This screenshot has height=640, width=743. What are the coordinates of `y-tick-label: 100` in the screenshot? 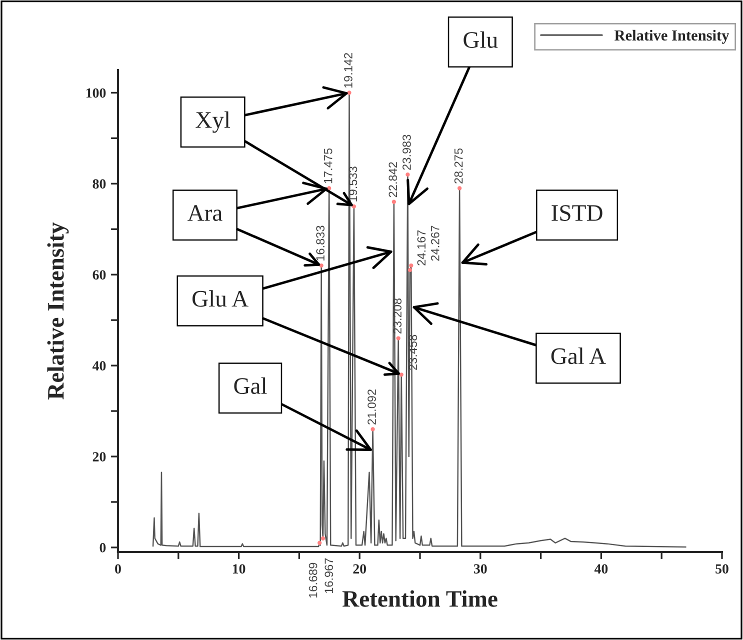 It's located at (96, 93).